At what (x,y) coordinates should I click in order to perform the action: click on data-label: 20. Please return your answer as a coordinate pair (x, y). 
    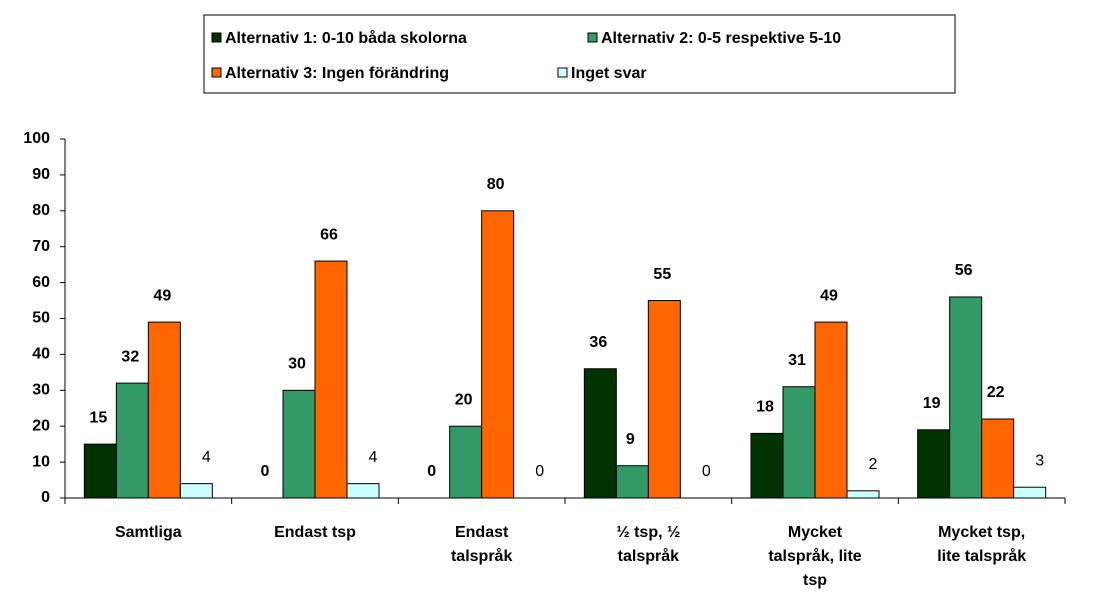
    Looking at the image, I should click on (464, 399).